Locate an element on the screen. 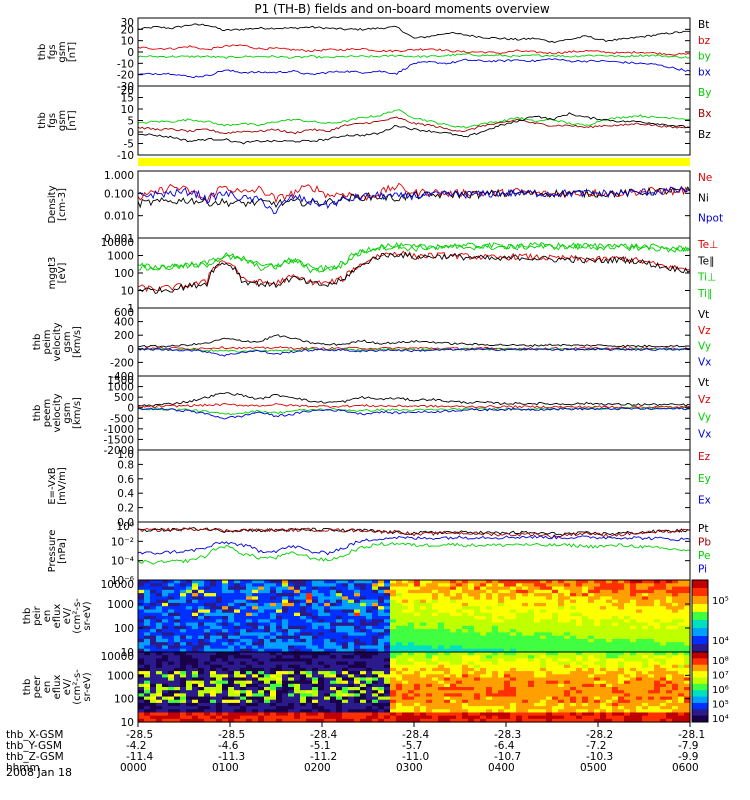  colorbar-band is located at coordinates (700, 668).